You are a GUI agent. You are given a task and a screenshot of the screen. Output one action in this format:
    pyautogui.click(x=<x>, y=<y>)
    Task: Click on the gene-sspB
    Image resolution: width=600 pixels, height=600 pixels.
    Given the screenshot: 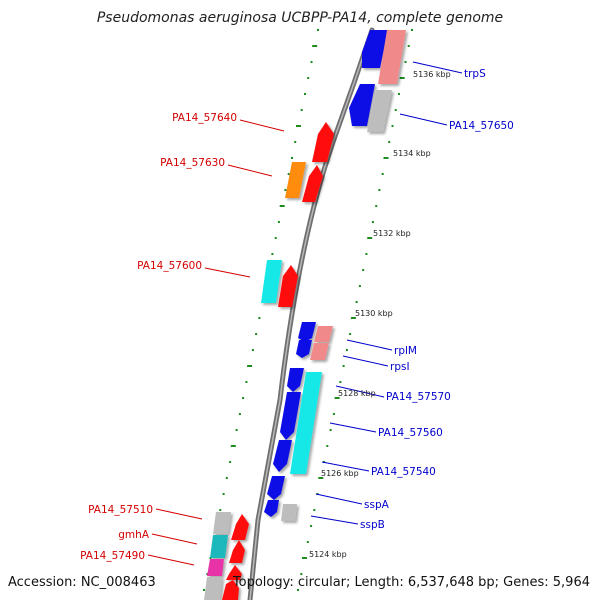 What is the action you would take?
    pyautogui.click(x=271, y=508)
    